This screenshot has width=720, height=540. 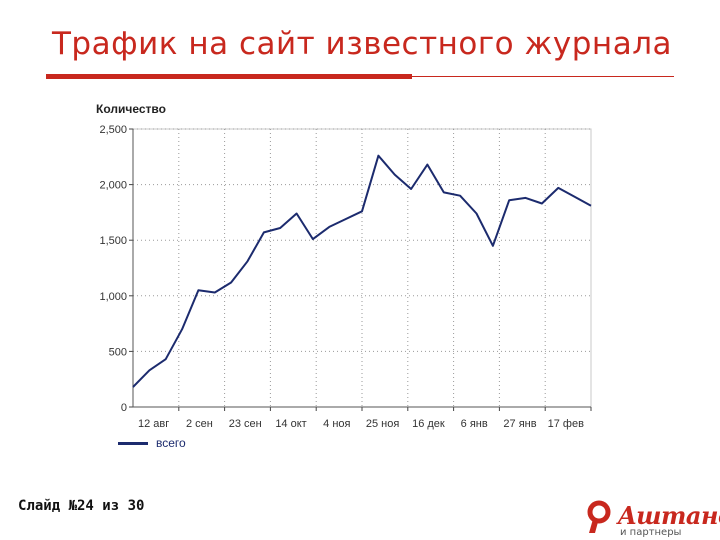 What do you see at coordinates (362, 44) in the screenshot?
I see `slide-title: Трафик на сайт известного журнала` at bounding box center [362, 44].